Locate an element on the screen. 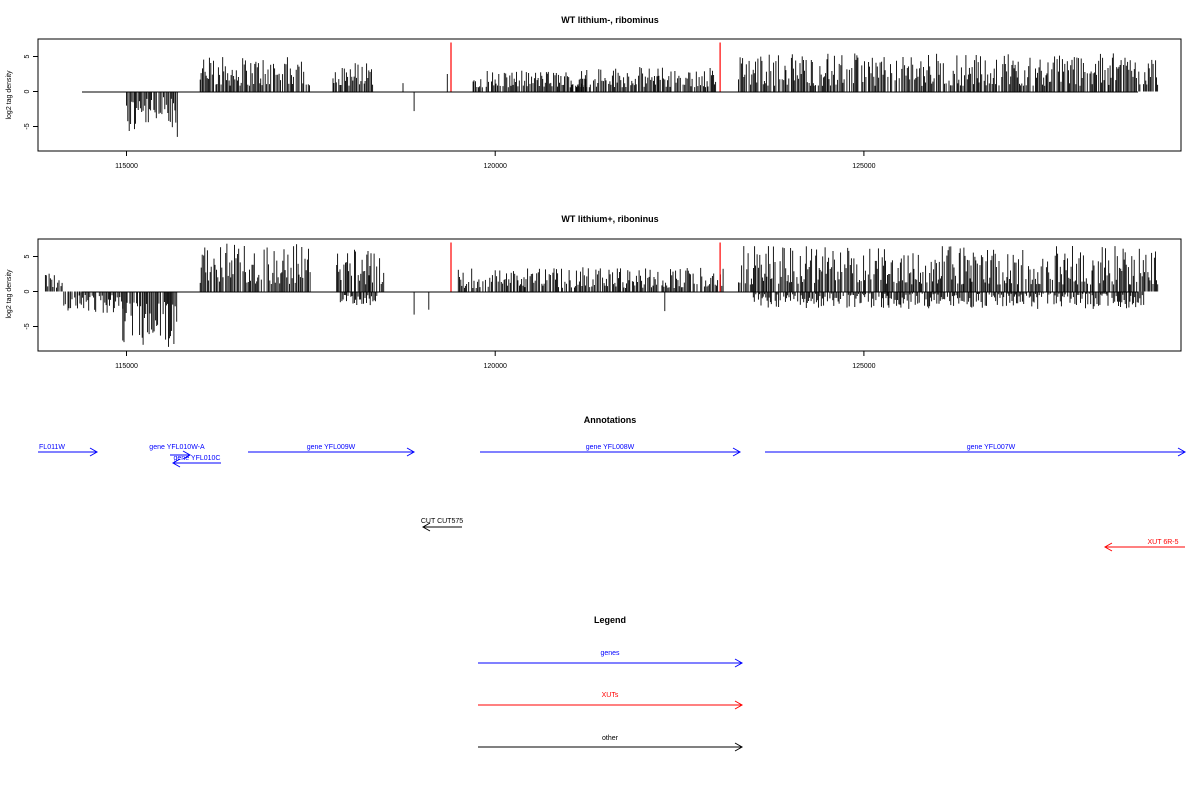 This screenshot has height=800, width=1200. annotation-feature: gene YFL008W is located at coordinates (611, 450).